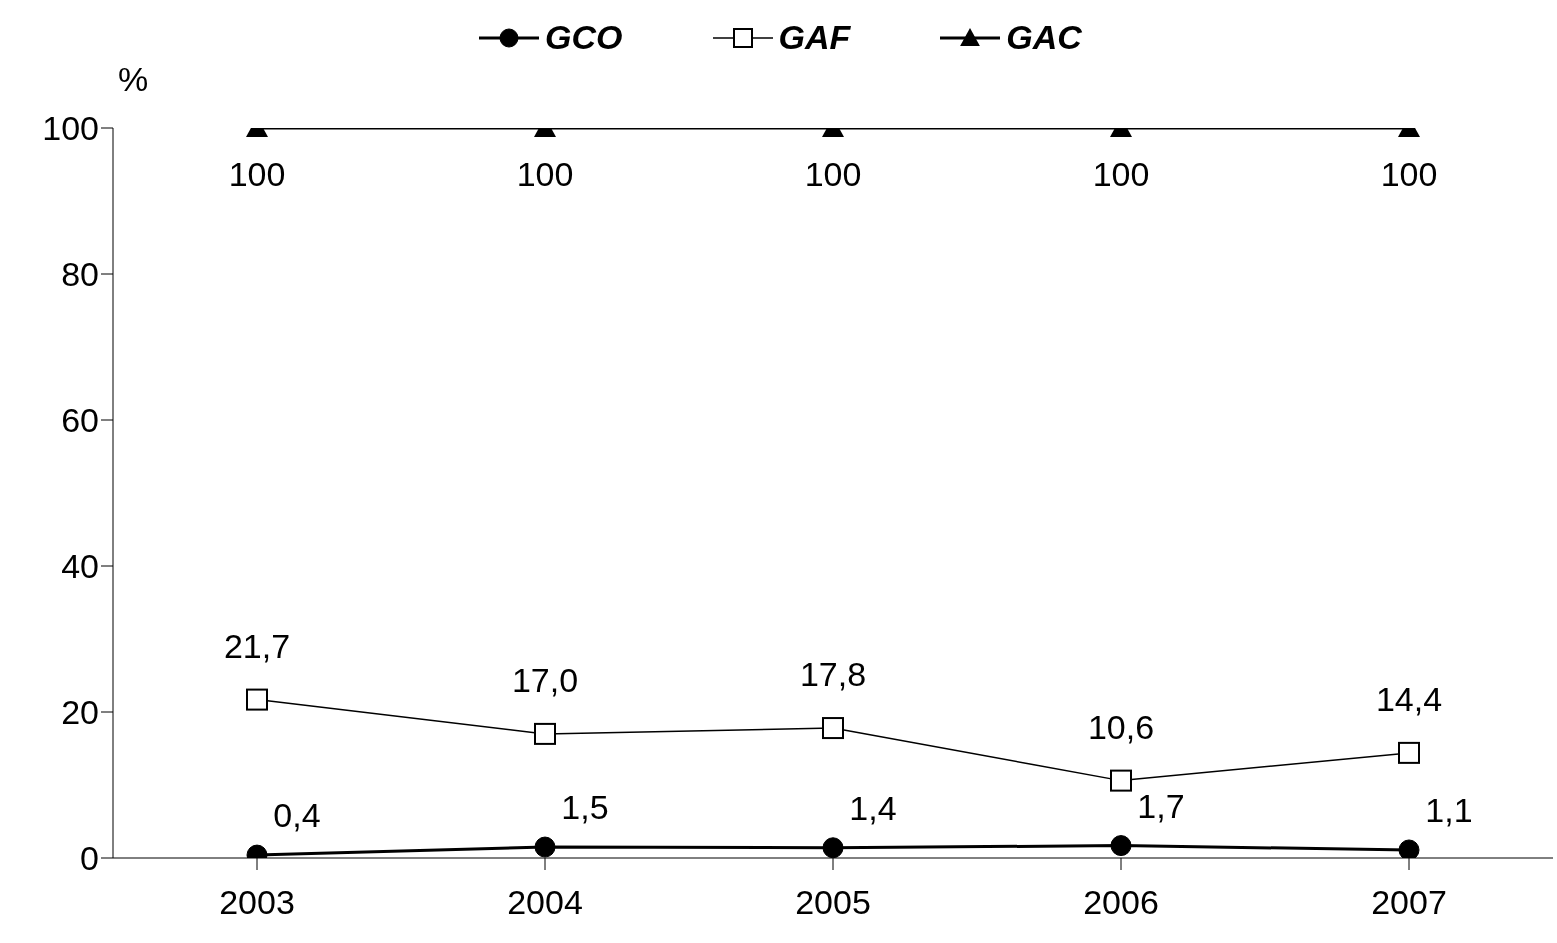 The height and width of the screenshot is (943, 1557). Describe the element at coordinates (1044, 37) in the screenshot. I see `legend-label: GAC` at that location.